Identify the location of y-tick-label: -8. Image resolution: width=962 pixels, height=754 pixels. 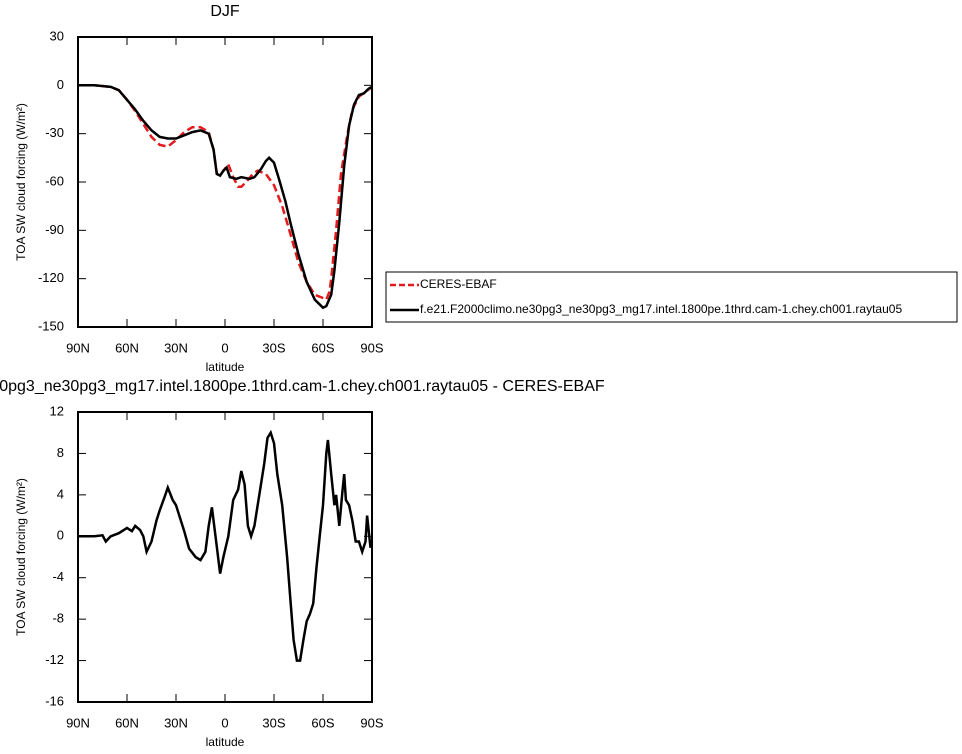
(58, 618).